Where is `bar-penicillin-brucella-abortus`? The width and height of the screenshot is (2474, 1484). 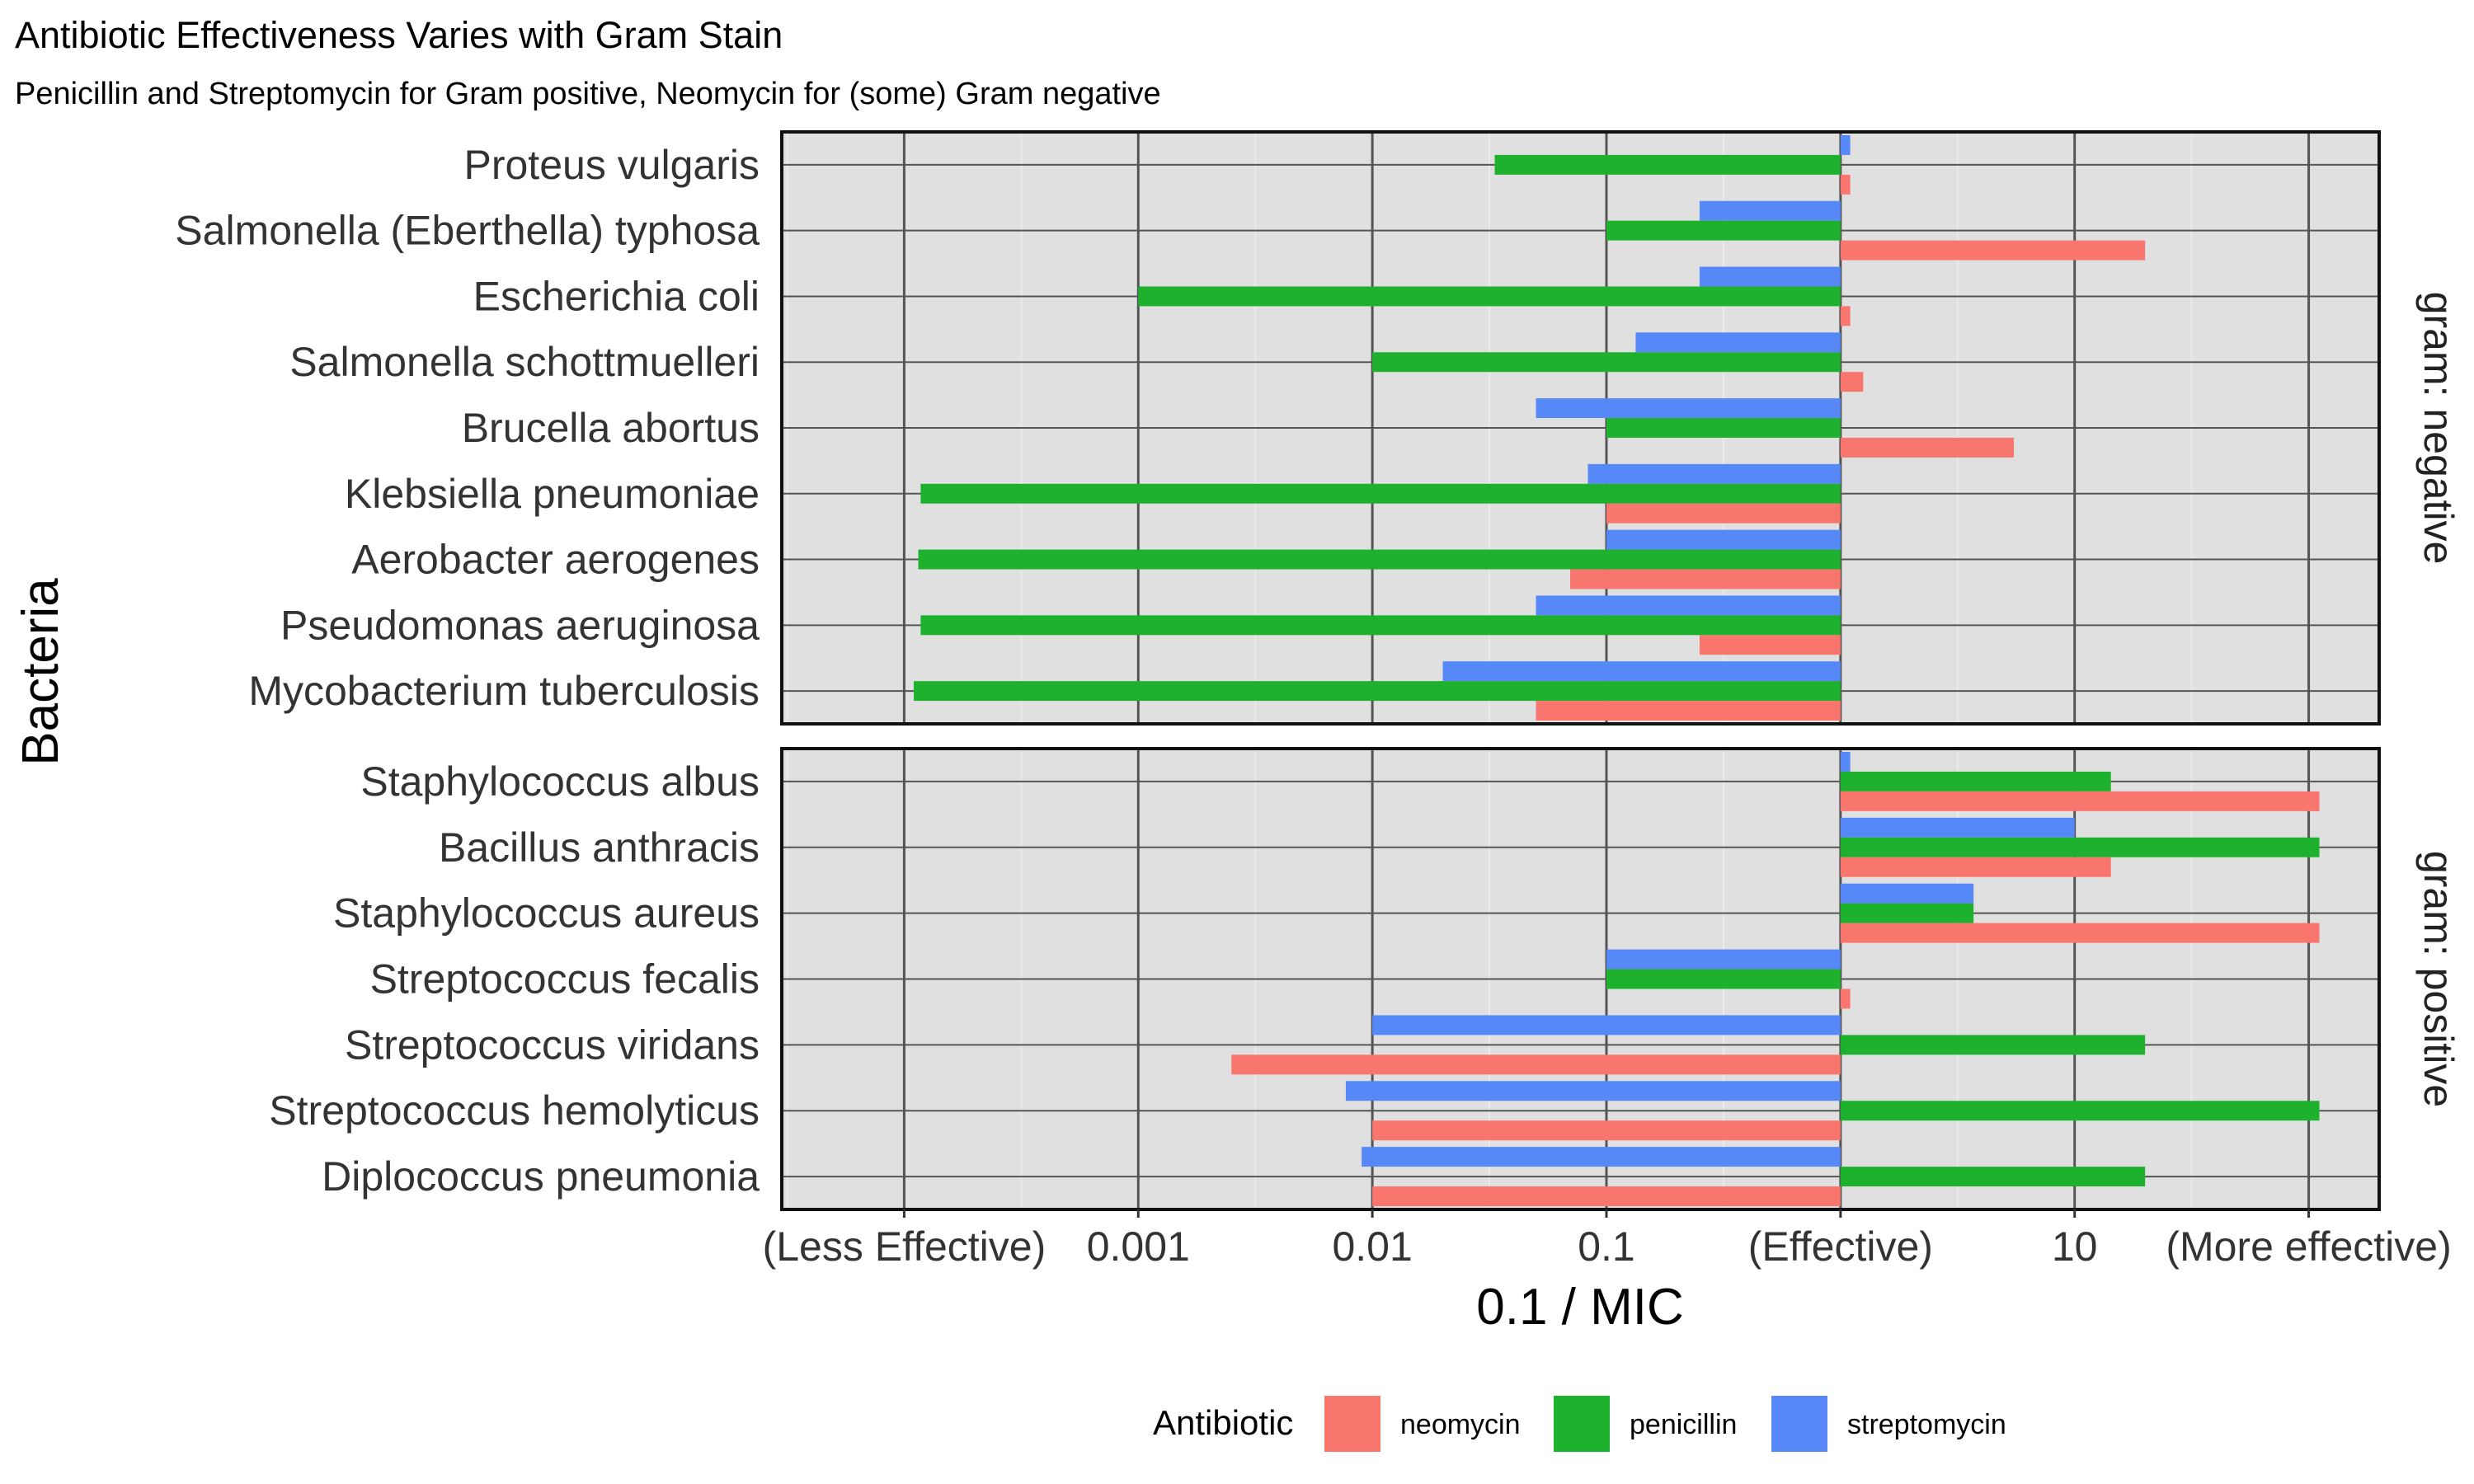
bar-penicillin-brucella-abortus is located at coordinates (1723, 428).